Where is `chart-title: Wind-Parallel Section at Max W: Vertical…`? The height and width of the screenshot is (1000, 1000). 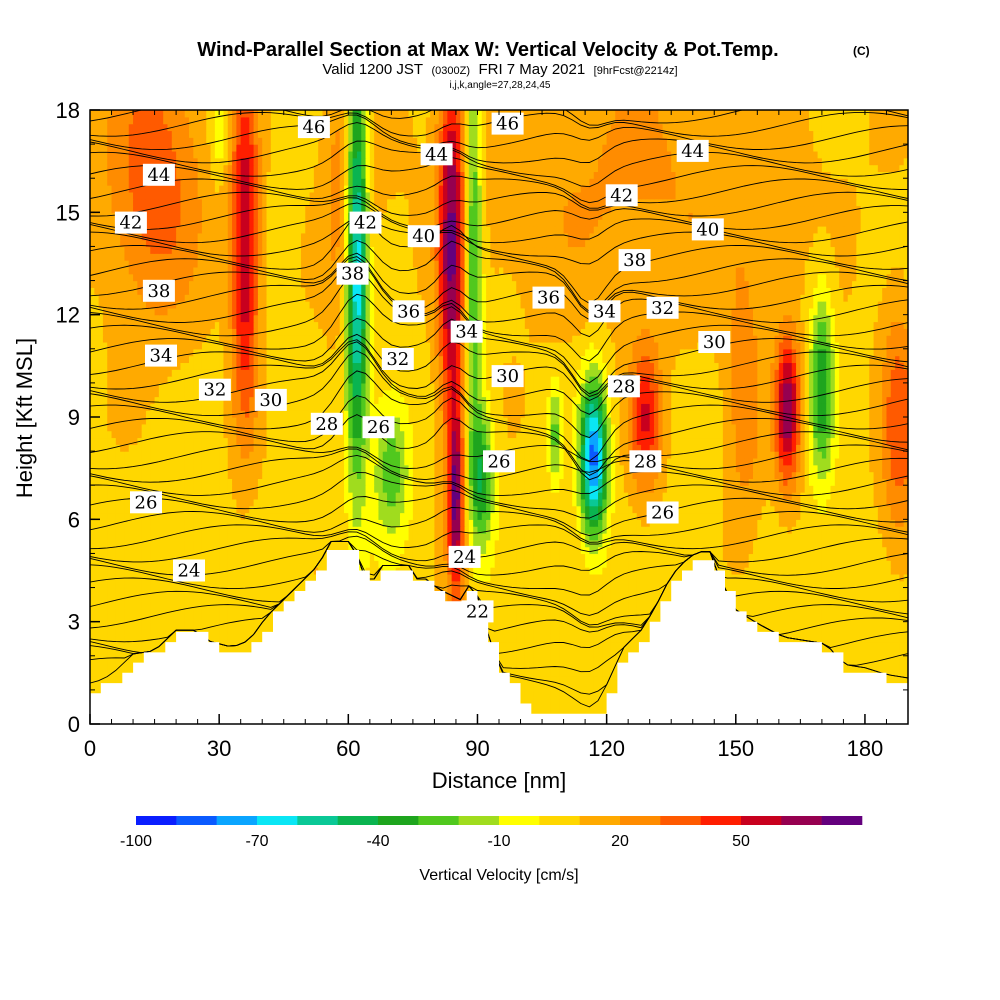
chart-title: Wind-Parallel Section at Max W: Vertical… is located at coordinates (487, 50).